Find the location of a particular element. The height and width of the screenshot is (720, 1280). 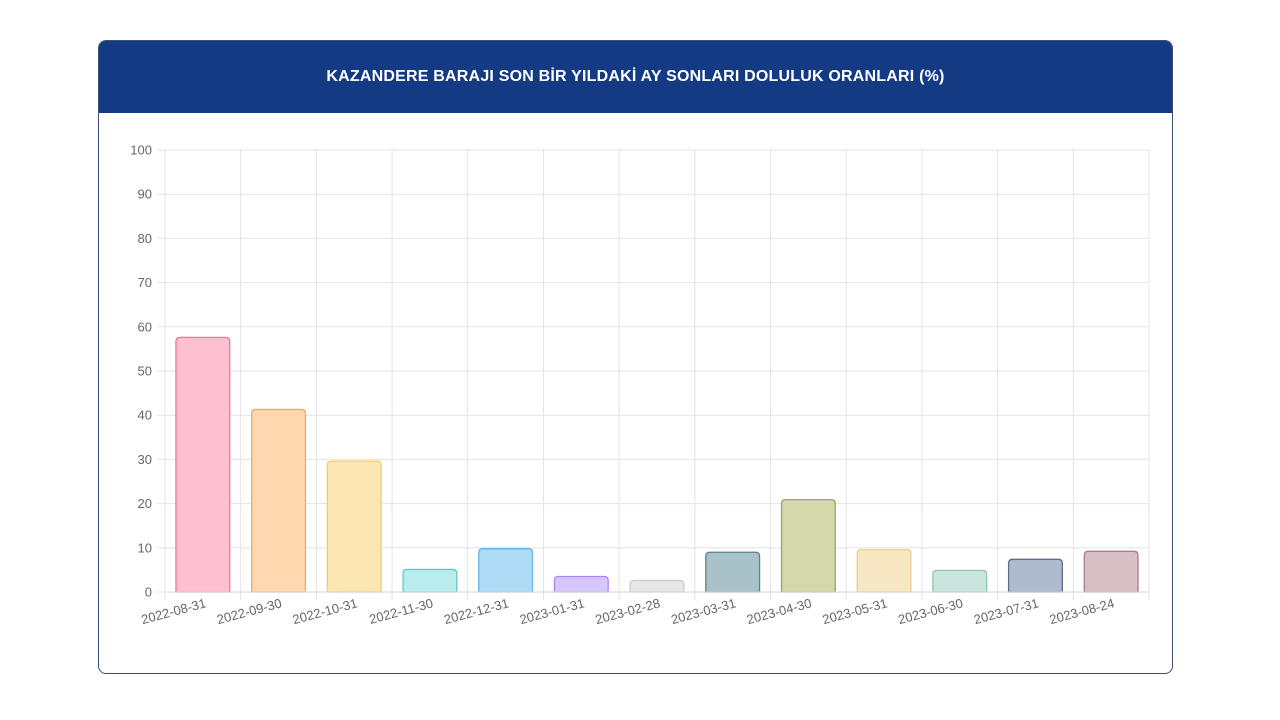

y-tick-label: 30 is located at coordinates (145, 459).